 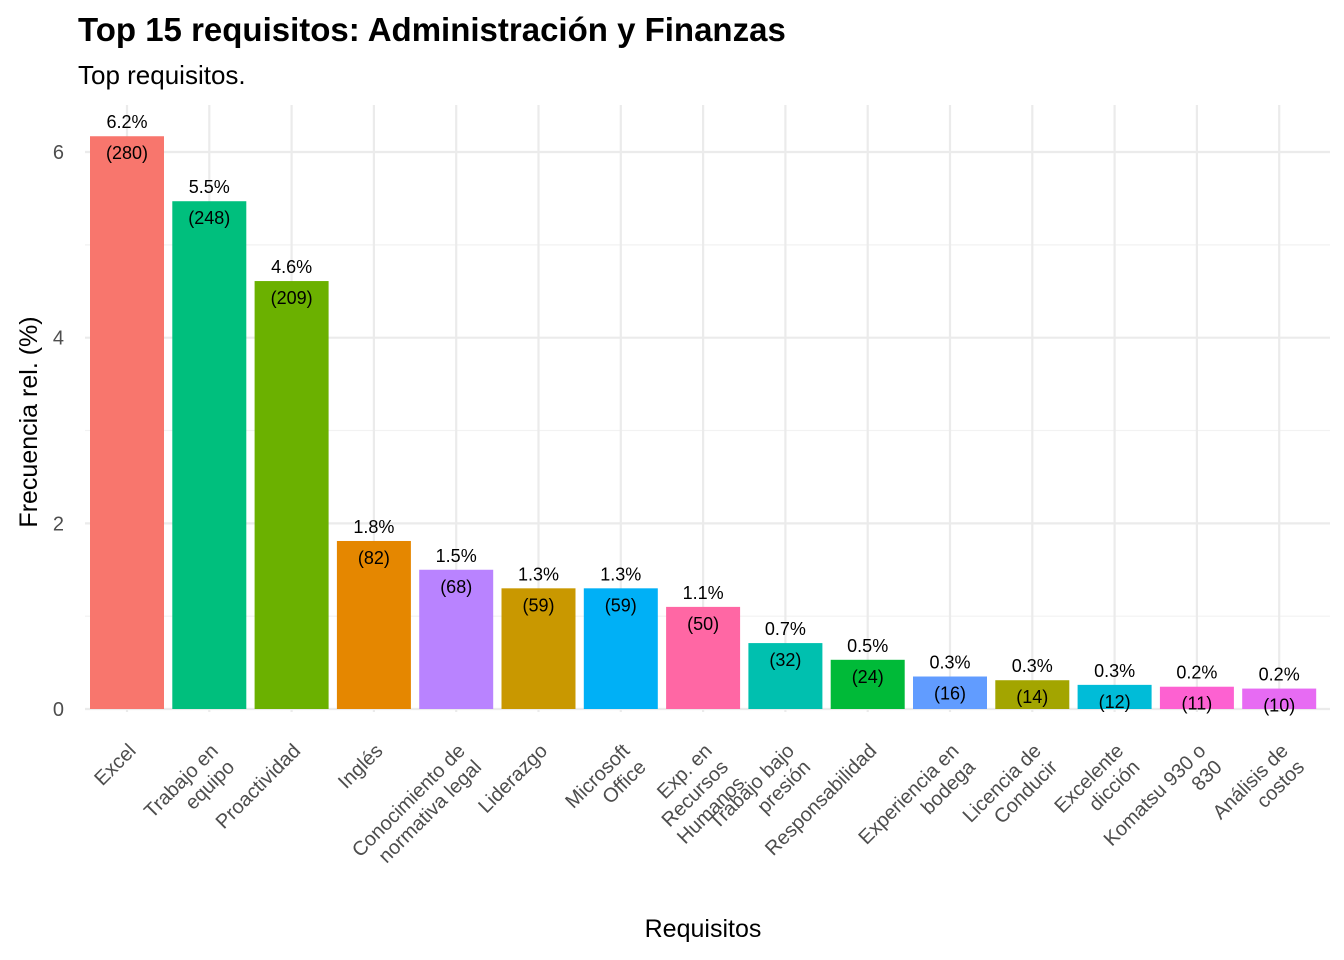 I want to click on x-tick-label: Proactividad, so click(x=258, y=786).